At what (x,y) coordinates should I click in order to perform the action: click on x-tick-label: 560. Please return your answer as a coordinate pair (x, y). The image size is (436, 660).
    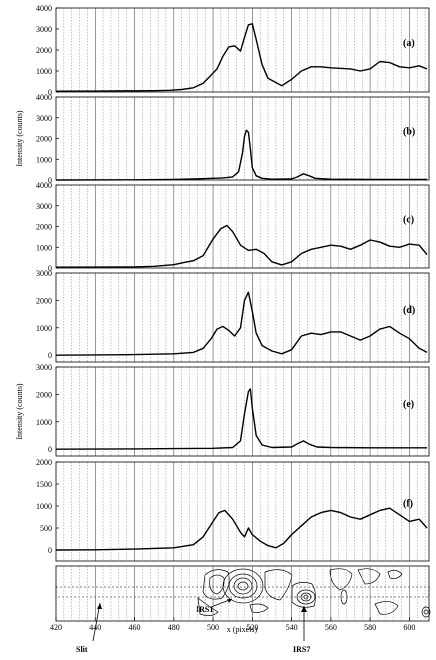
    Looking at the image, I should click on (331, 627).